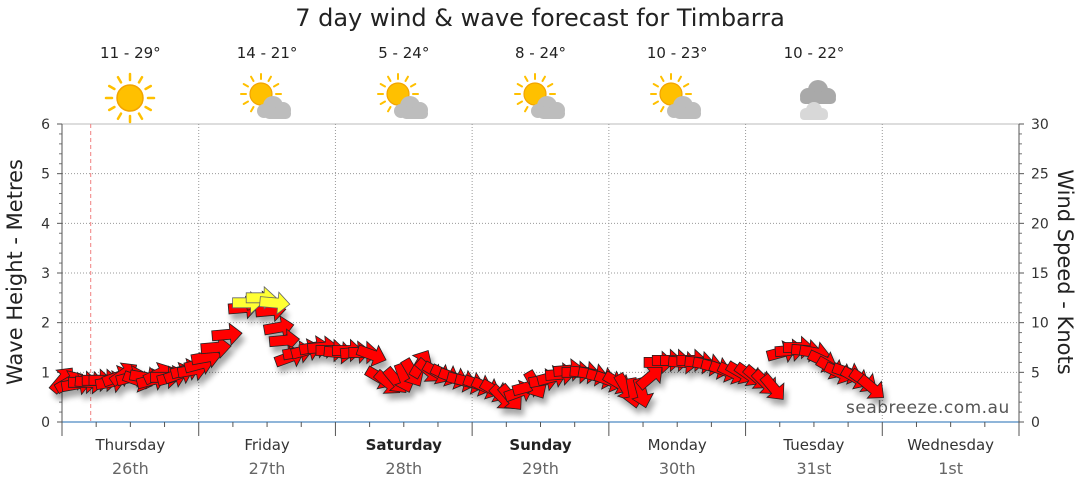 The width and height of the screenshot is (1080, 490). Describe the element at coordinates (814, 53) in the screenshot. I see `forecast-temp: 10 - 22°` at that location.